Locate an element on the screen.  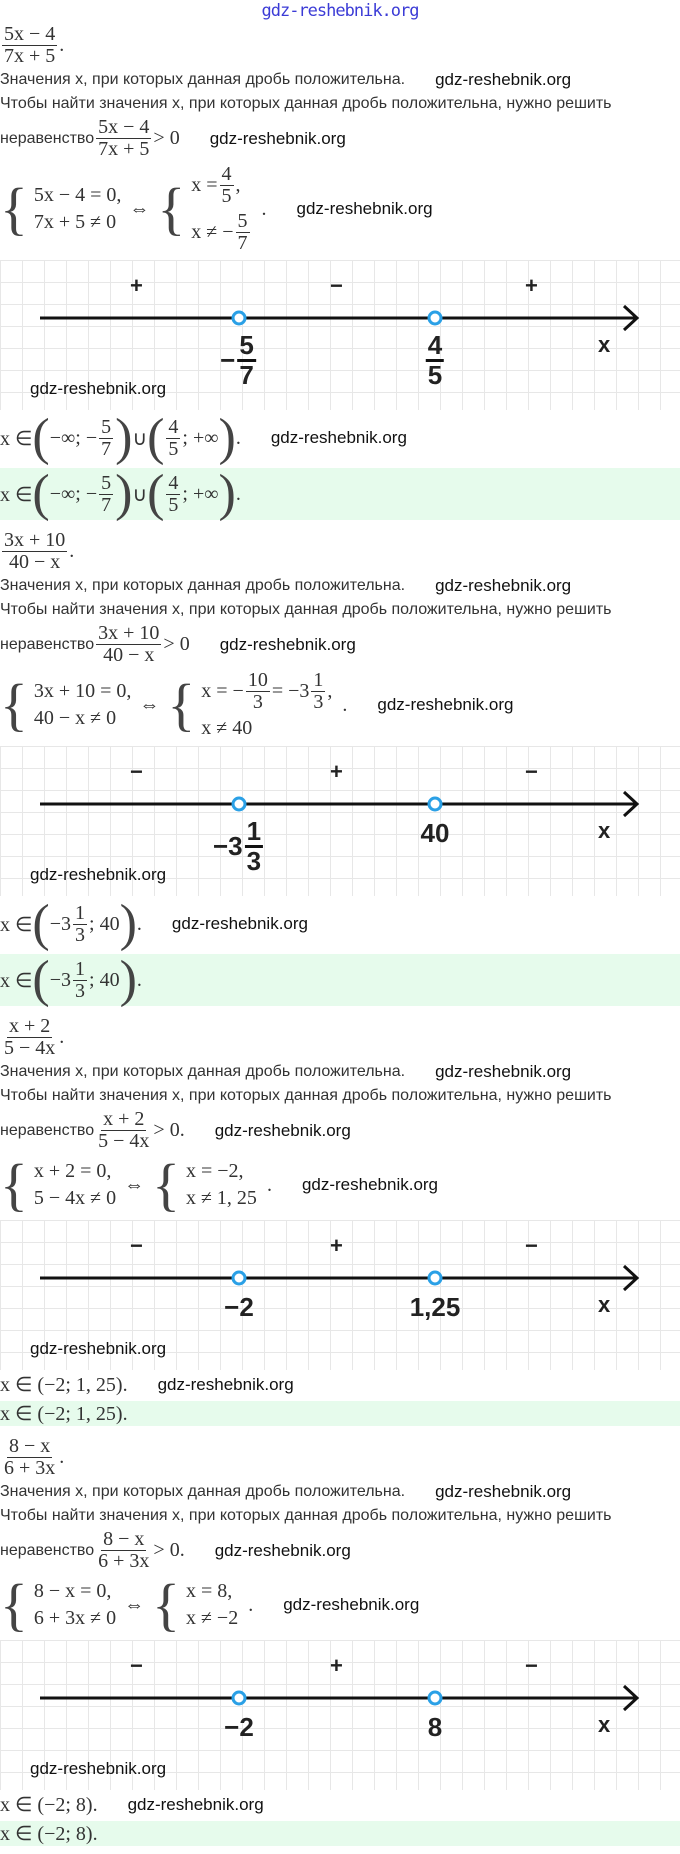
system-line: x = −2, is located at coordinates (221, 1171).